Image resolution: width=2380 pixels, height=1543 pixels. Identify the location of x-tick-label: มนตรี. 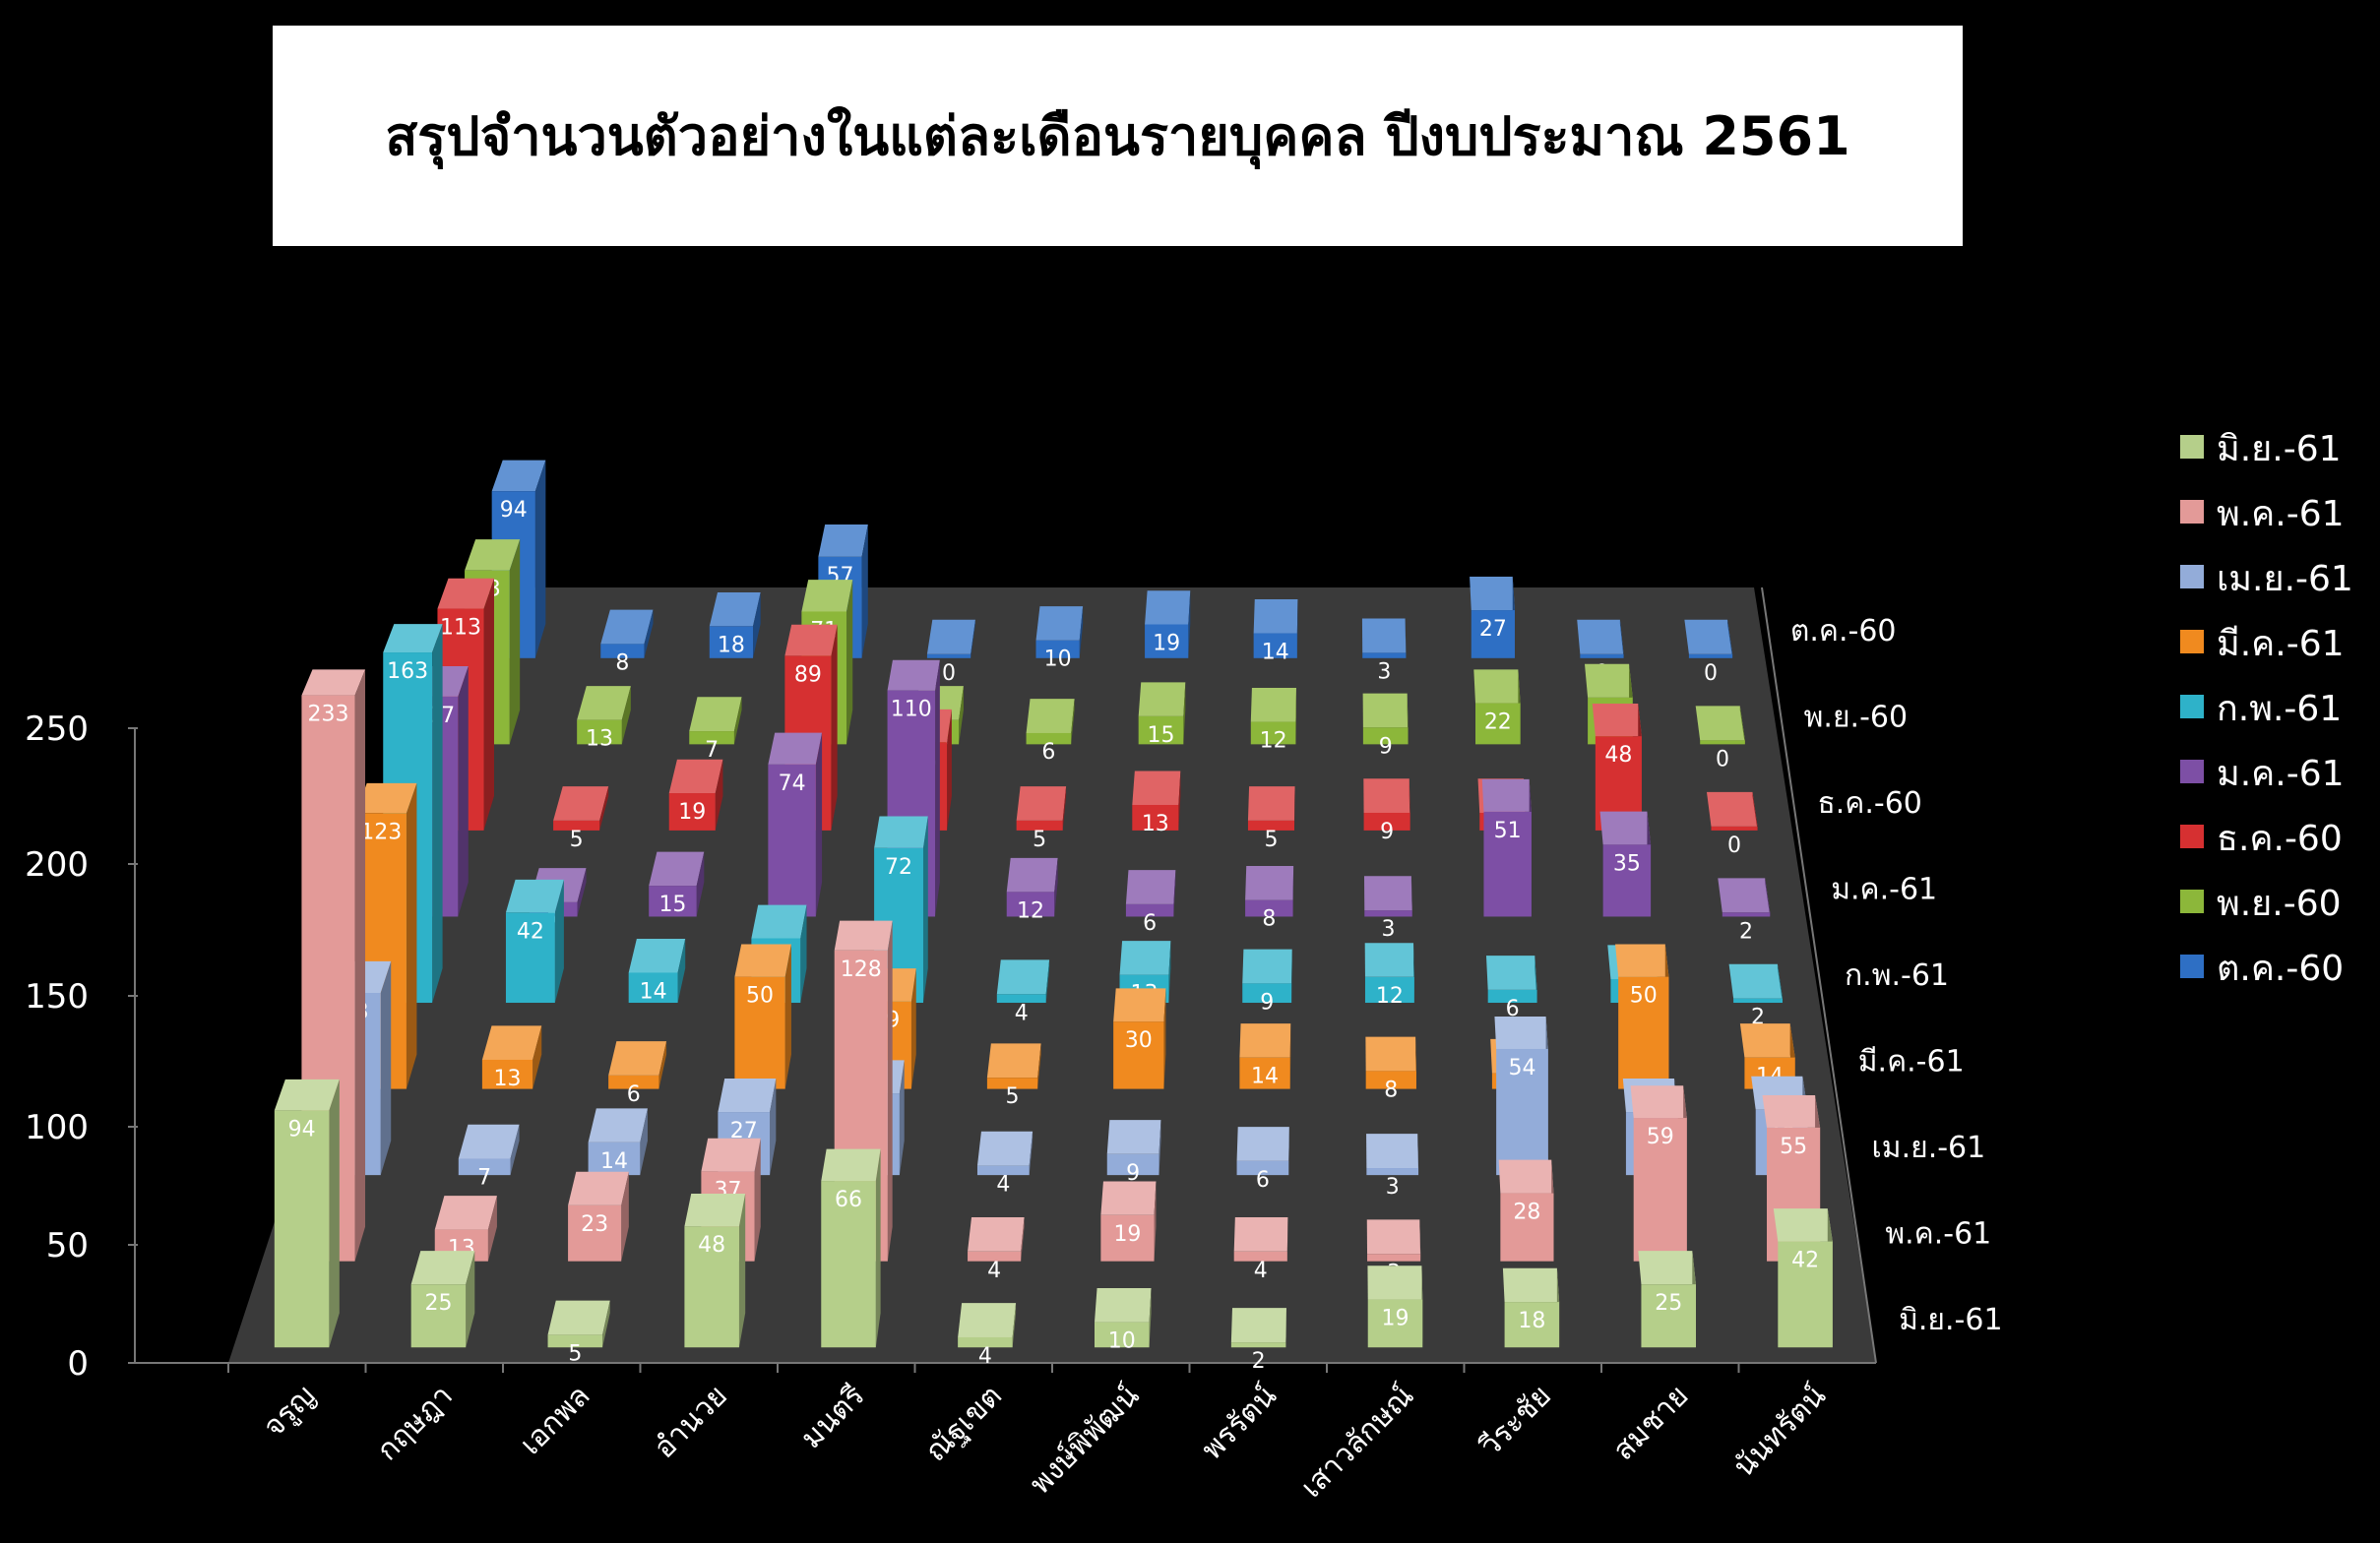
(832, 1417).